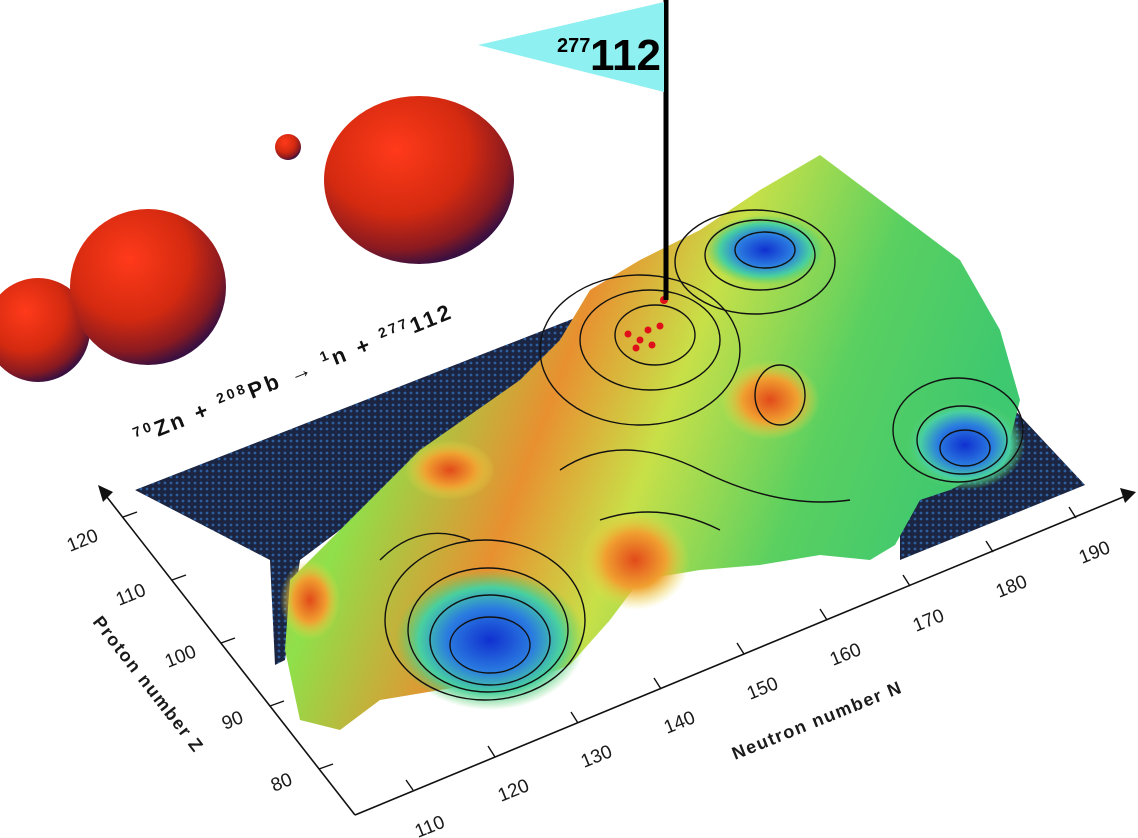 This screenshot has width=1138, height=838. I want to click on proton-tick-80: 80, so click(281, 782).